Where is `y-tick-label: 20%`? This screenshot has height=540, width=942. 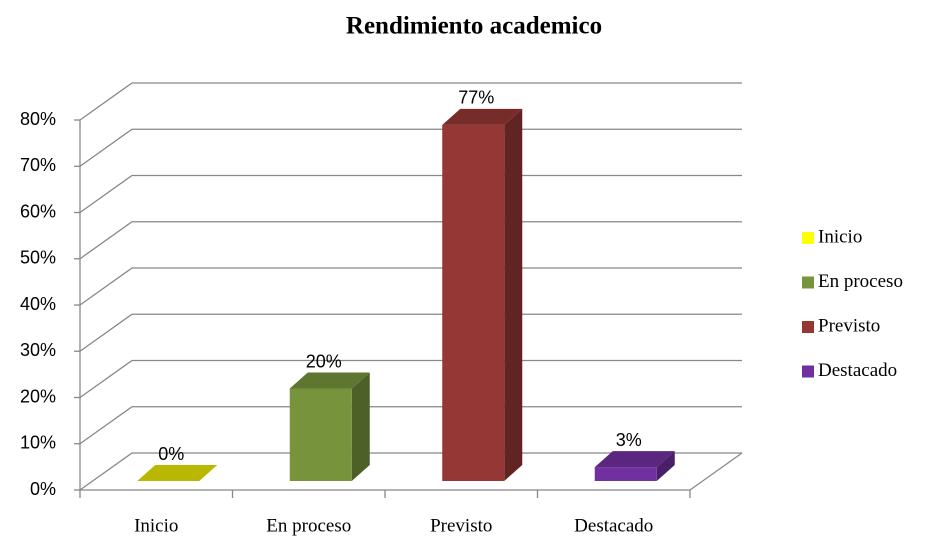
y-tick-label: 20% is located at coordinates (38, 396).